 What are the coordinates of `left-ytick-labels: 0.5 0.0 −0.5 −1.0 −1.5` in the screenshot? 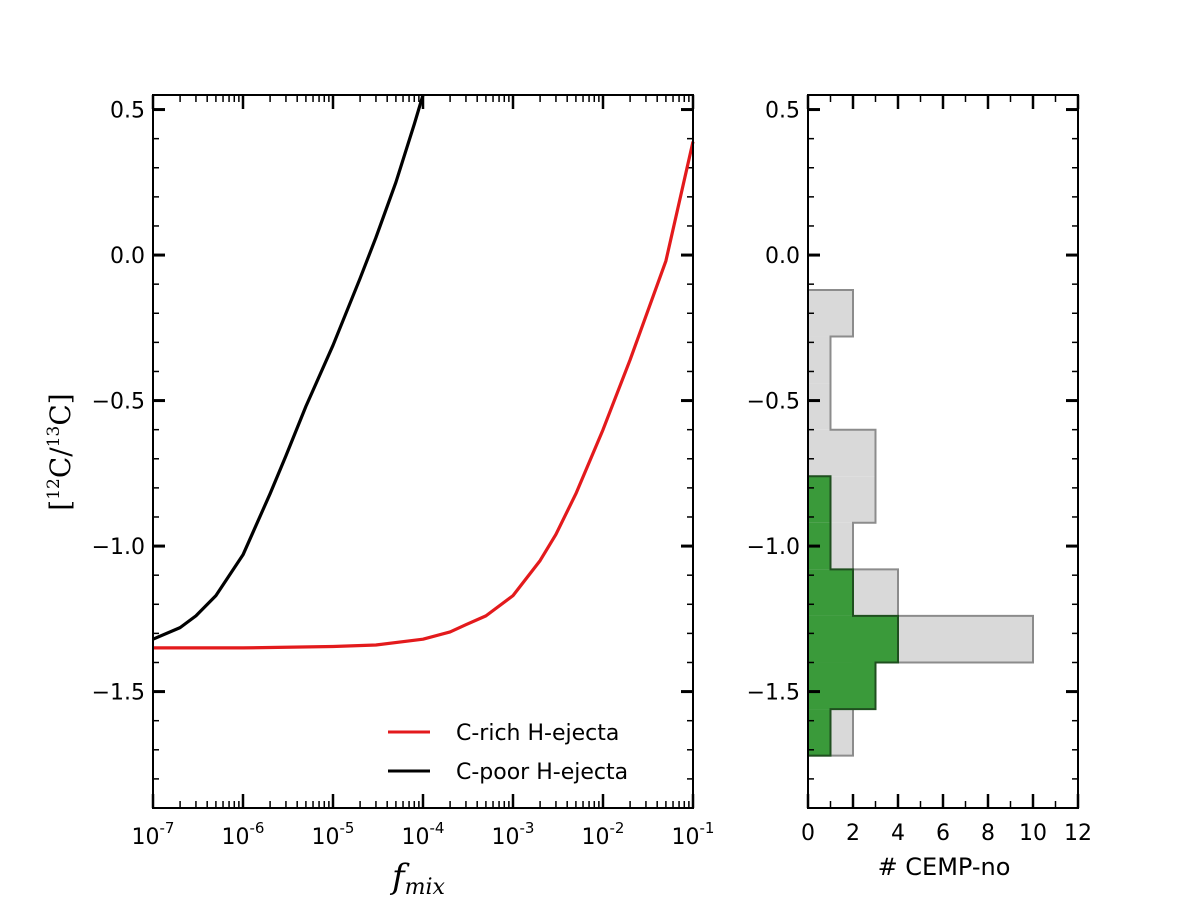 It's located at (118, 402).